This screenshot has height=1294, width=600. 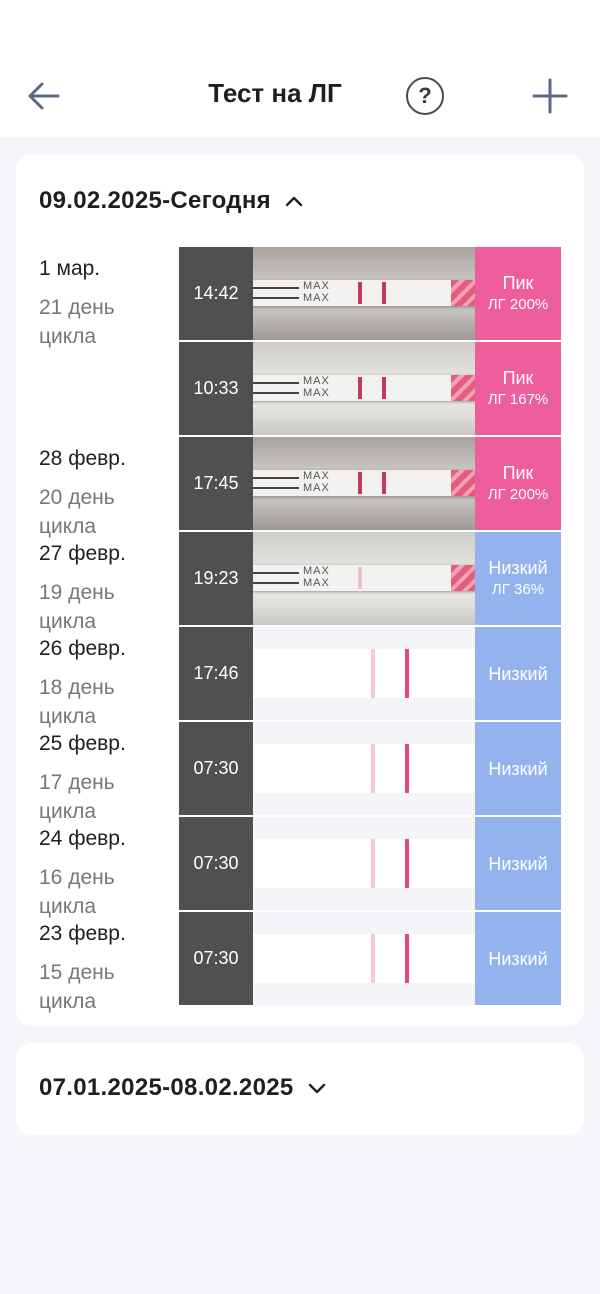 I want to click on chevron-down-icon, so click(x=316, y=1088).